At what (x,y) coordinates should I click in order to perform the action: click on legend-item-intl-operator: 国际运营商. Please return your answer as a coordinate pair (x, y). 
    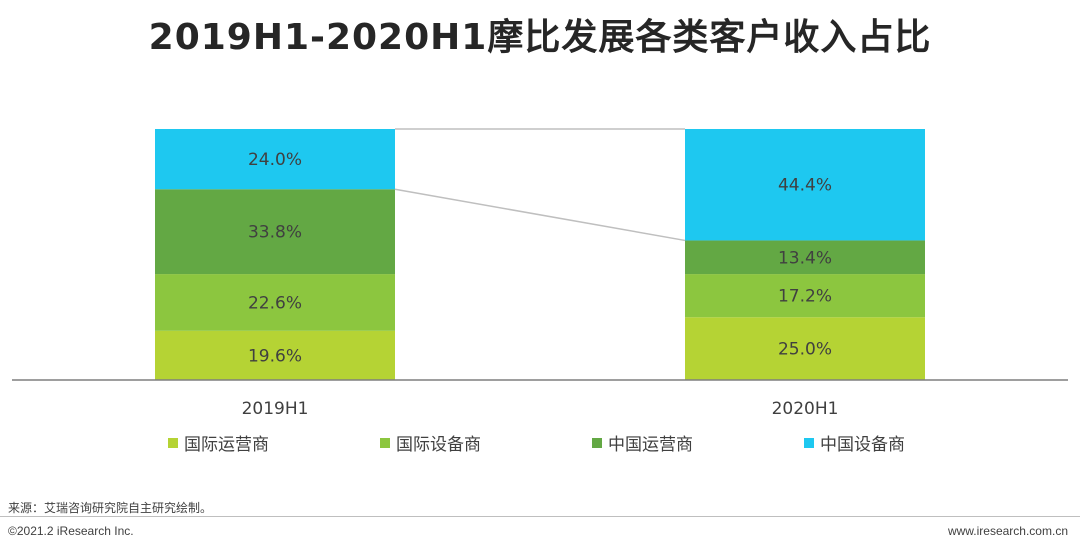
    Looking at the image, I should click on (218, 442).